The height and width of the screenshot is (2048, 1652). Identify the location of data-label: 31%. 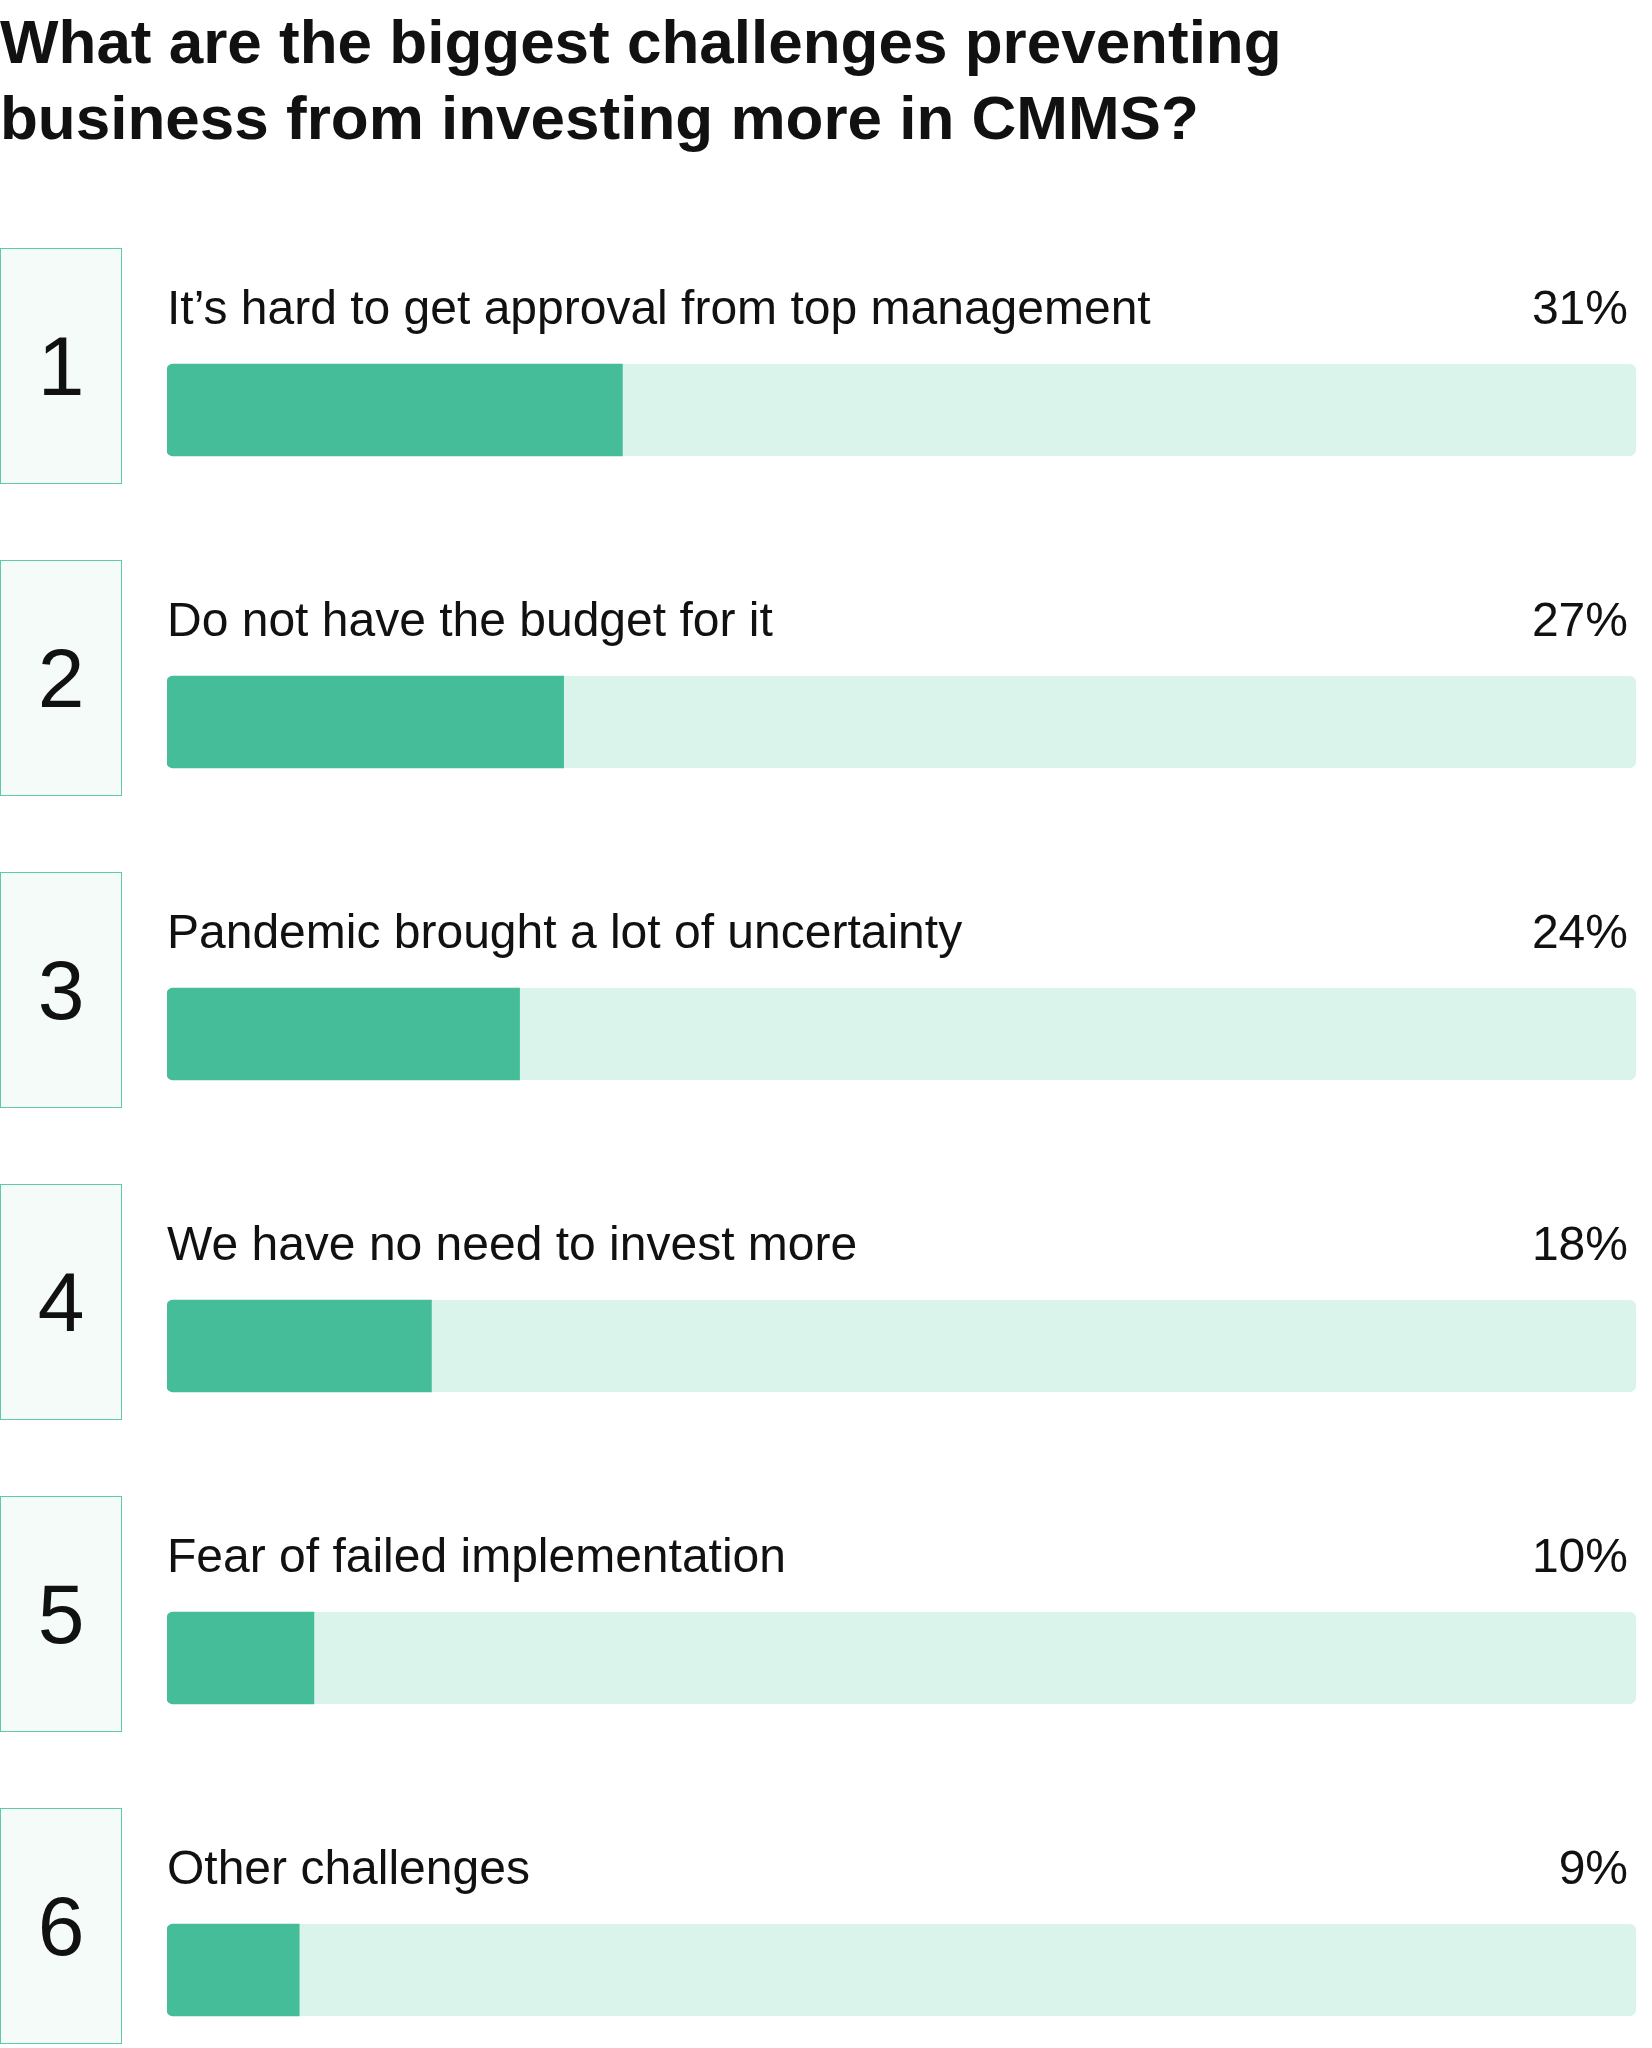
(1579, 307).